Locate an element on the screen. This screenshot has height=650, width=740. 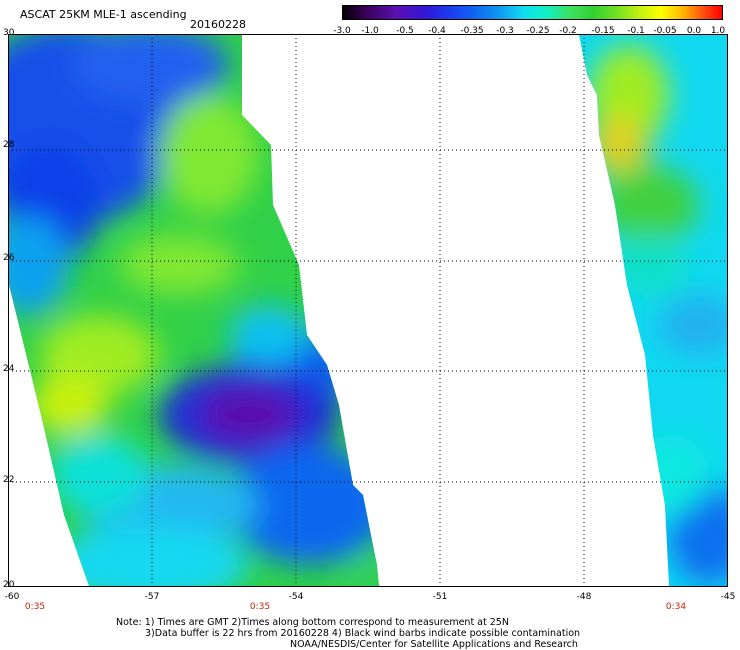
product-title: ASCAT 25KM MLE-1 ascending is located at coordinates (103, 14).